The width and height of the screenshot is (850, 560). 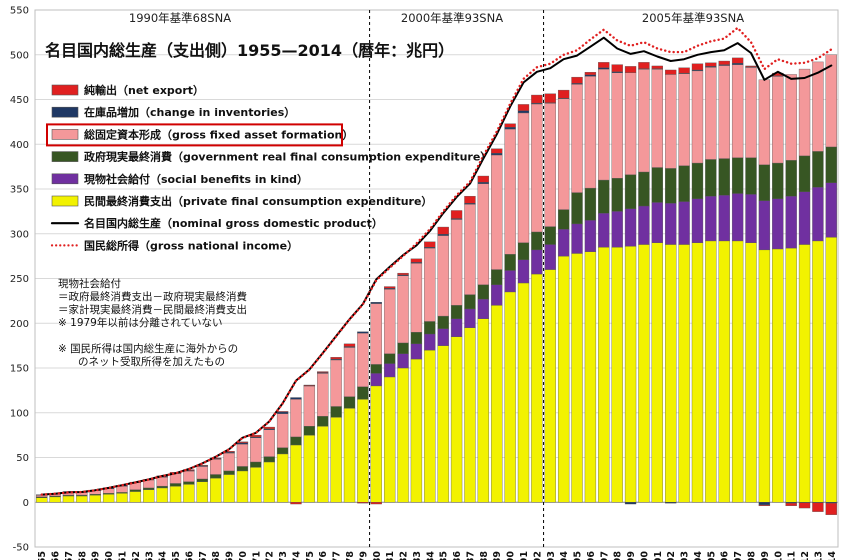 What do you see at coordinates (151, 362) in the screenshot?
I see `note-line: のネット受取所得を加えたもの` at bounding box center [151, 362].